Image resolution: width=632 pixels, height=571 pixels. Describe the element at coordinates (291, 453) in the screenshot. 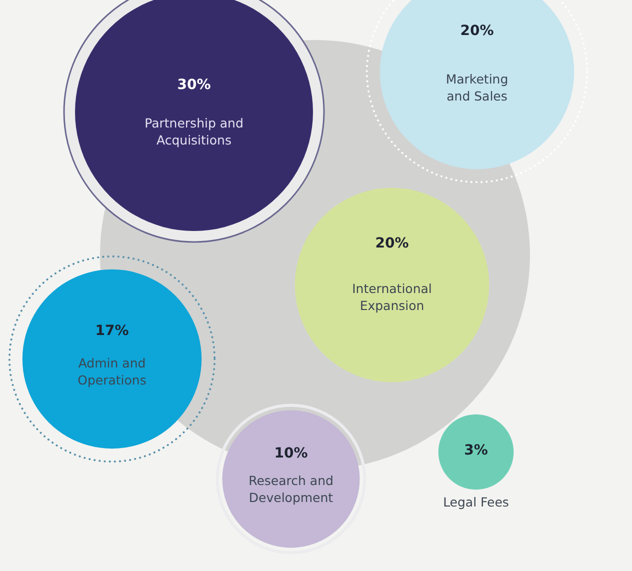

I see `data-label: 10%` at that location.